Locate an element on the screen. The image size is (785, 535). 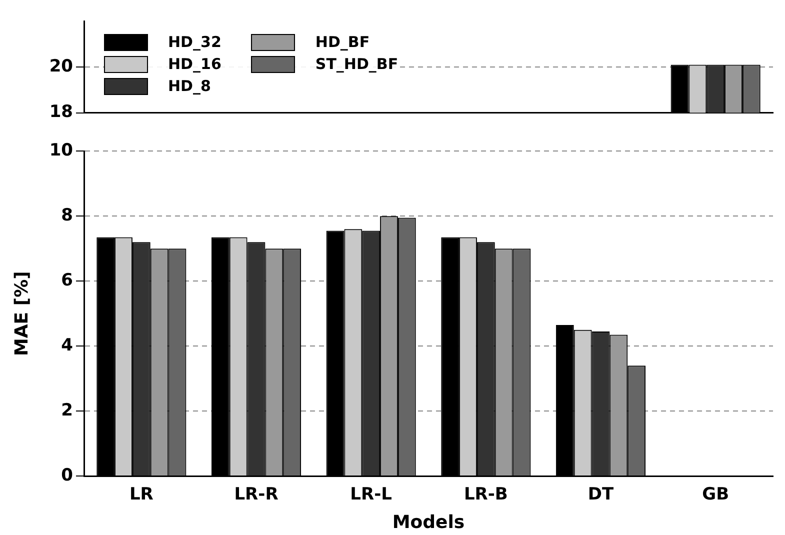
y-tick-label: 10 is located at coordinates (61, 150).